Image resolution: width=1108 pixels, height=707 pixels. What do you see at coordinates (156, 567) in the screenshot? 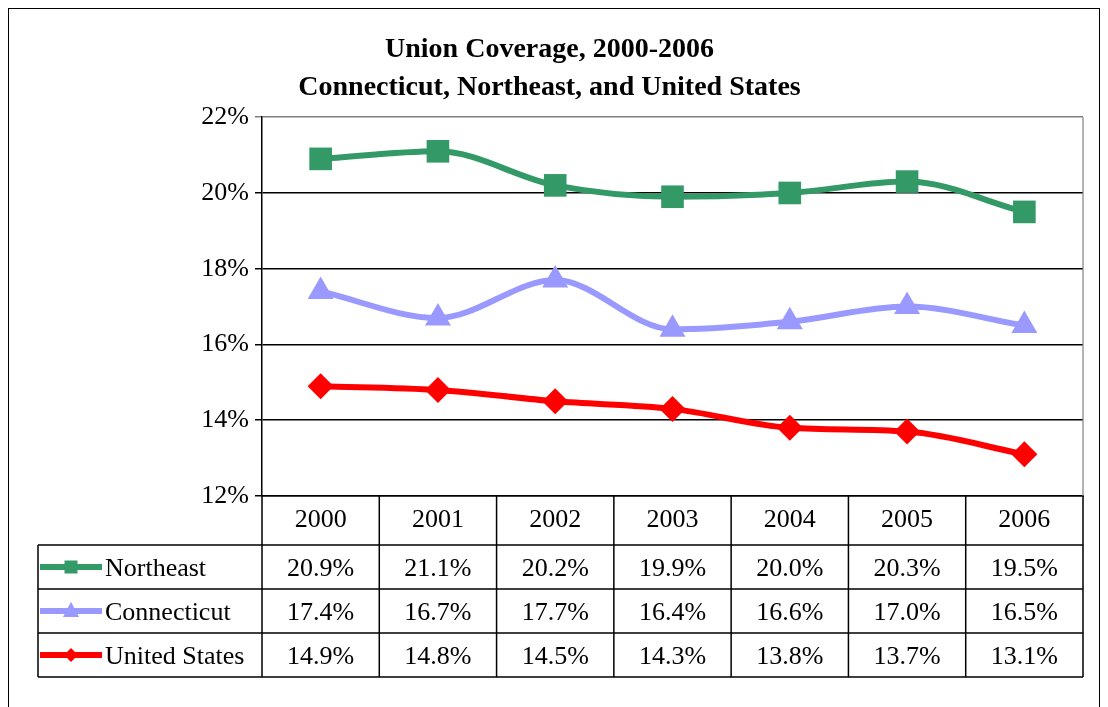
I see `legend-label: Northeast` at bounding box center [156, 567].